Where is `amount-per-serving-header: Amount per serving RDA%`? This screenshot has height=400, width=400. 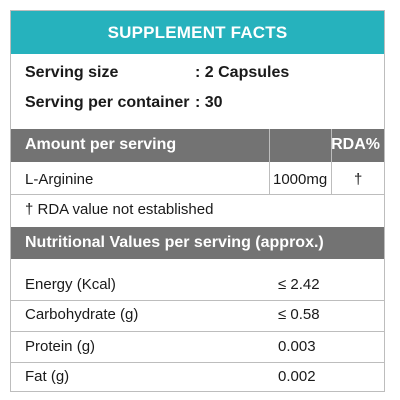
amount-per-serving-header: Amount per serving RDA% is located at coordinates (197, 145).